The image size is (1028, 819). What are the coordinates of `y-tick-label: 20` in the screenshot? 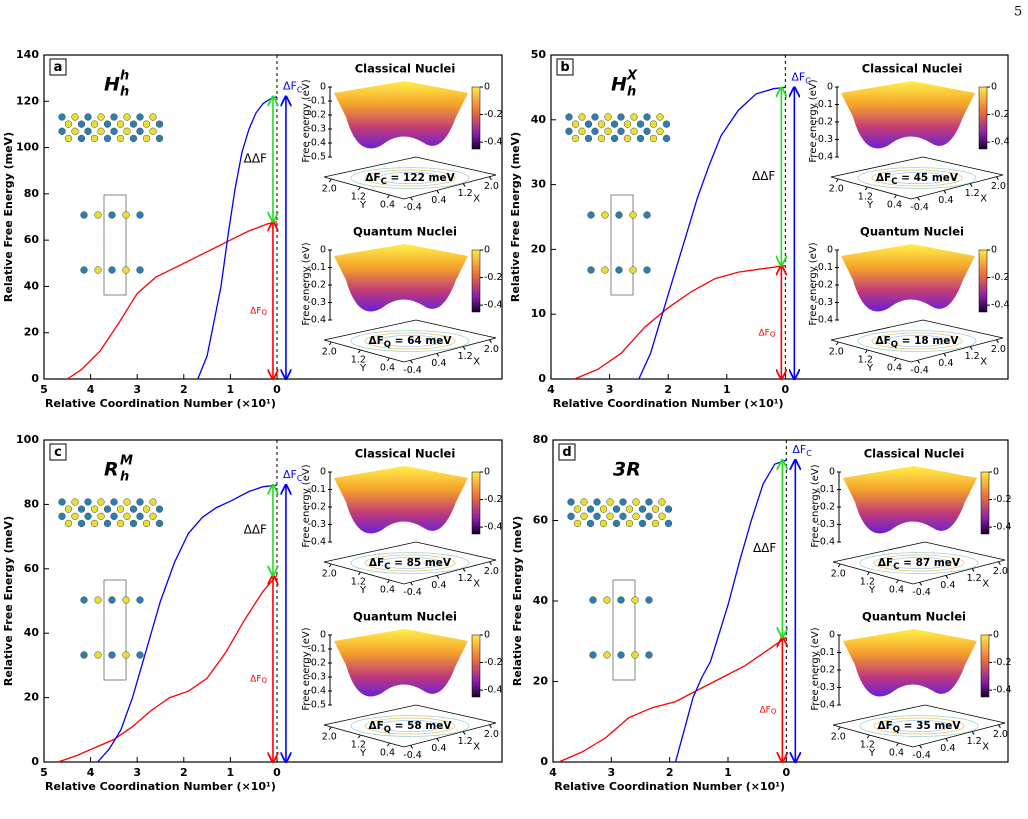 It's located at (32, 697).